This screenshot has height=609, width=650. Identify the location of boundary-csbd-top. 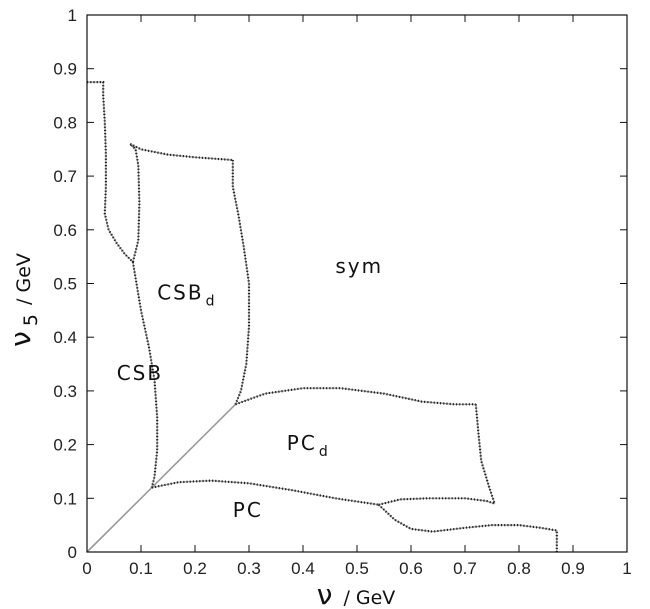
(181, 152).